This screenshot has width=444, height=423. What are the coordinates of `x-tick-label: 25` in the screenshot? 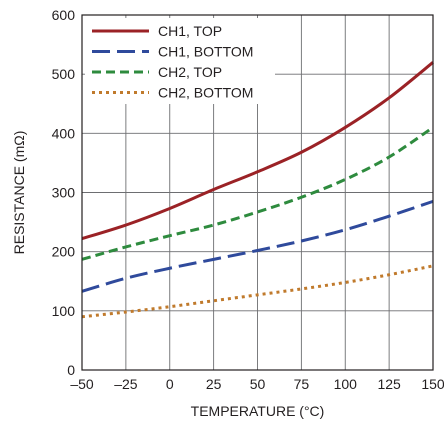 It's located at (214, 384).